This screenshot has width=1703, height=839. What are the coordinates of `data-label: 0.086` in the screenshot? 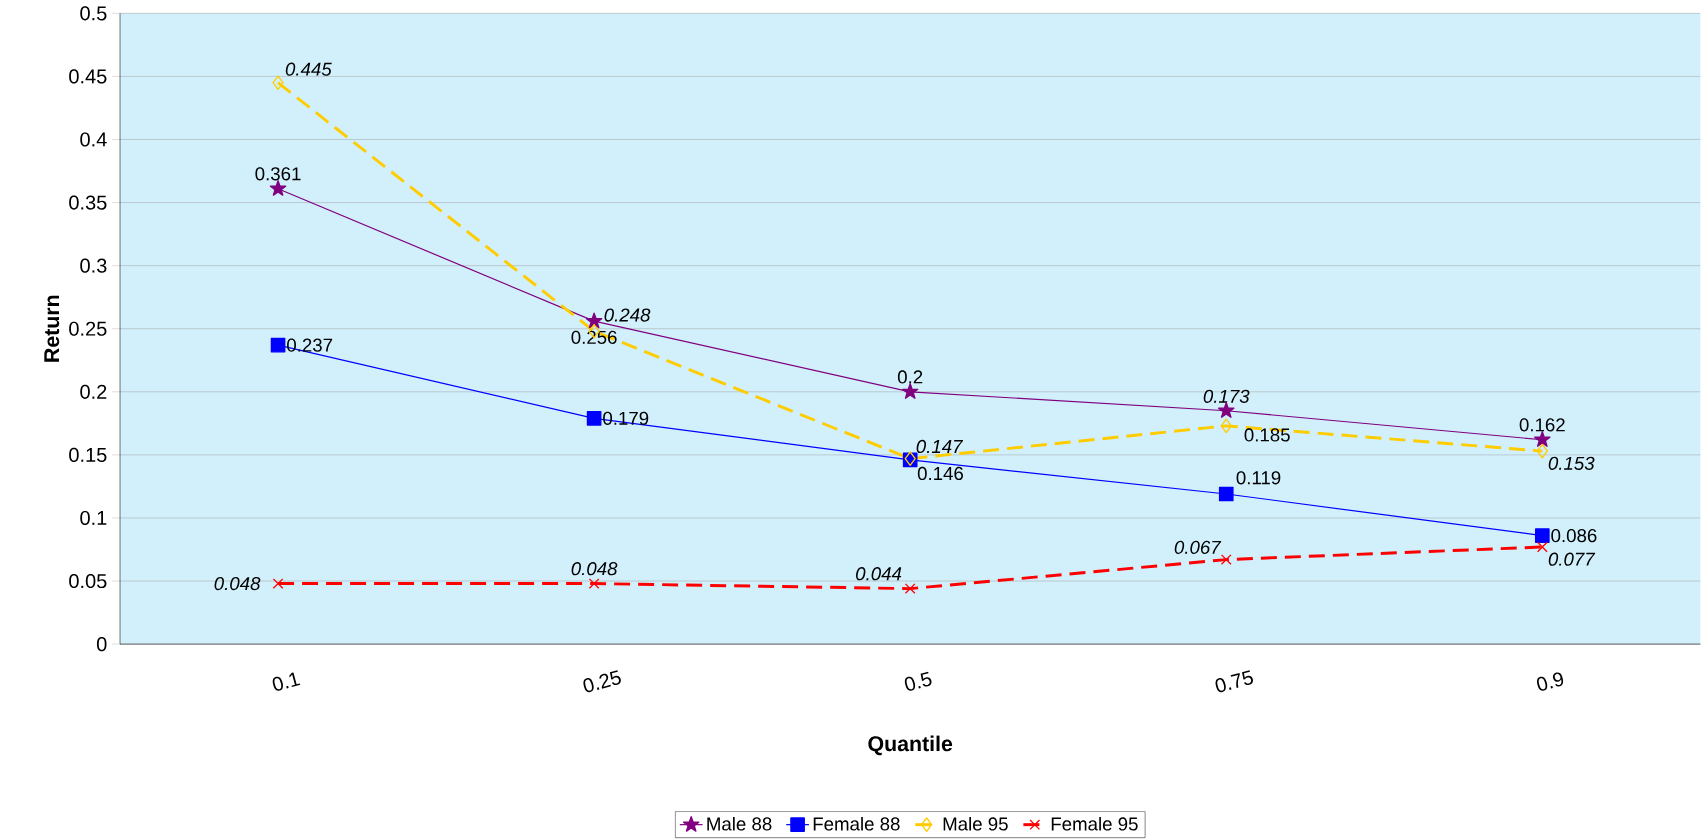 It's located at (1574, 536).